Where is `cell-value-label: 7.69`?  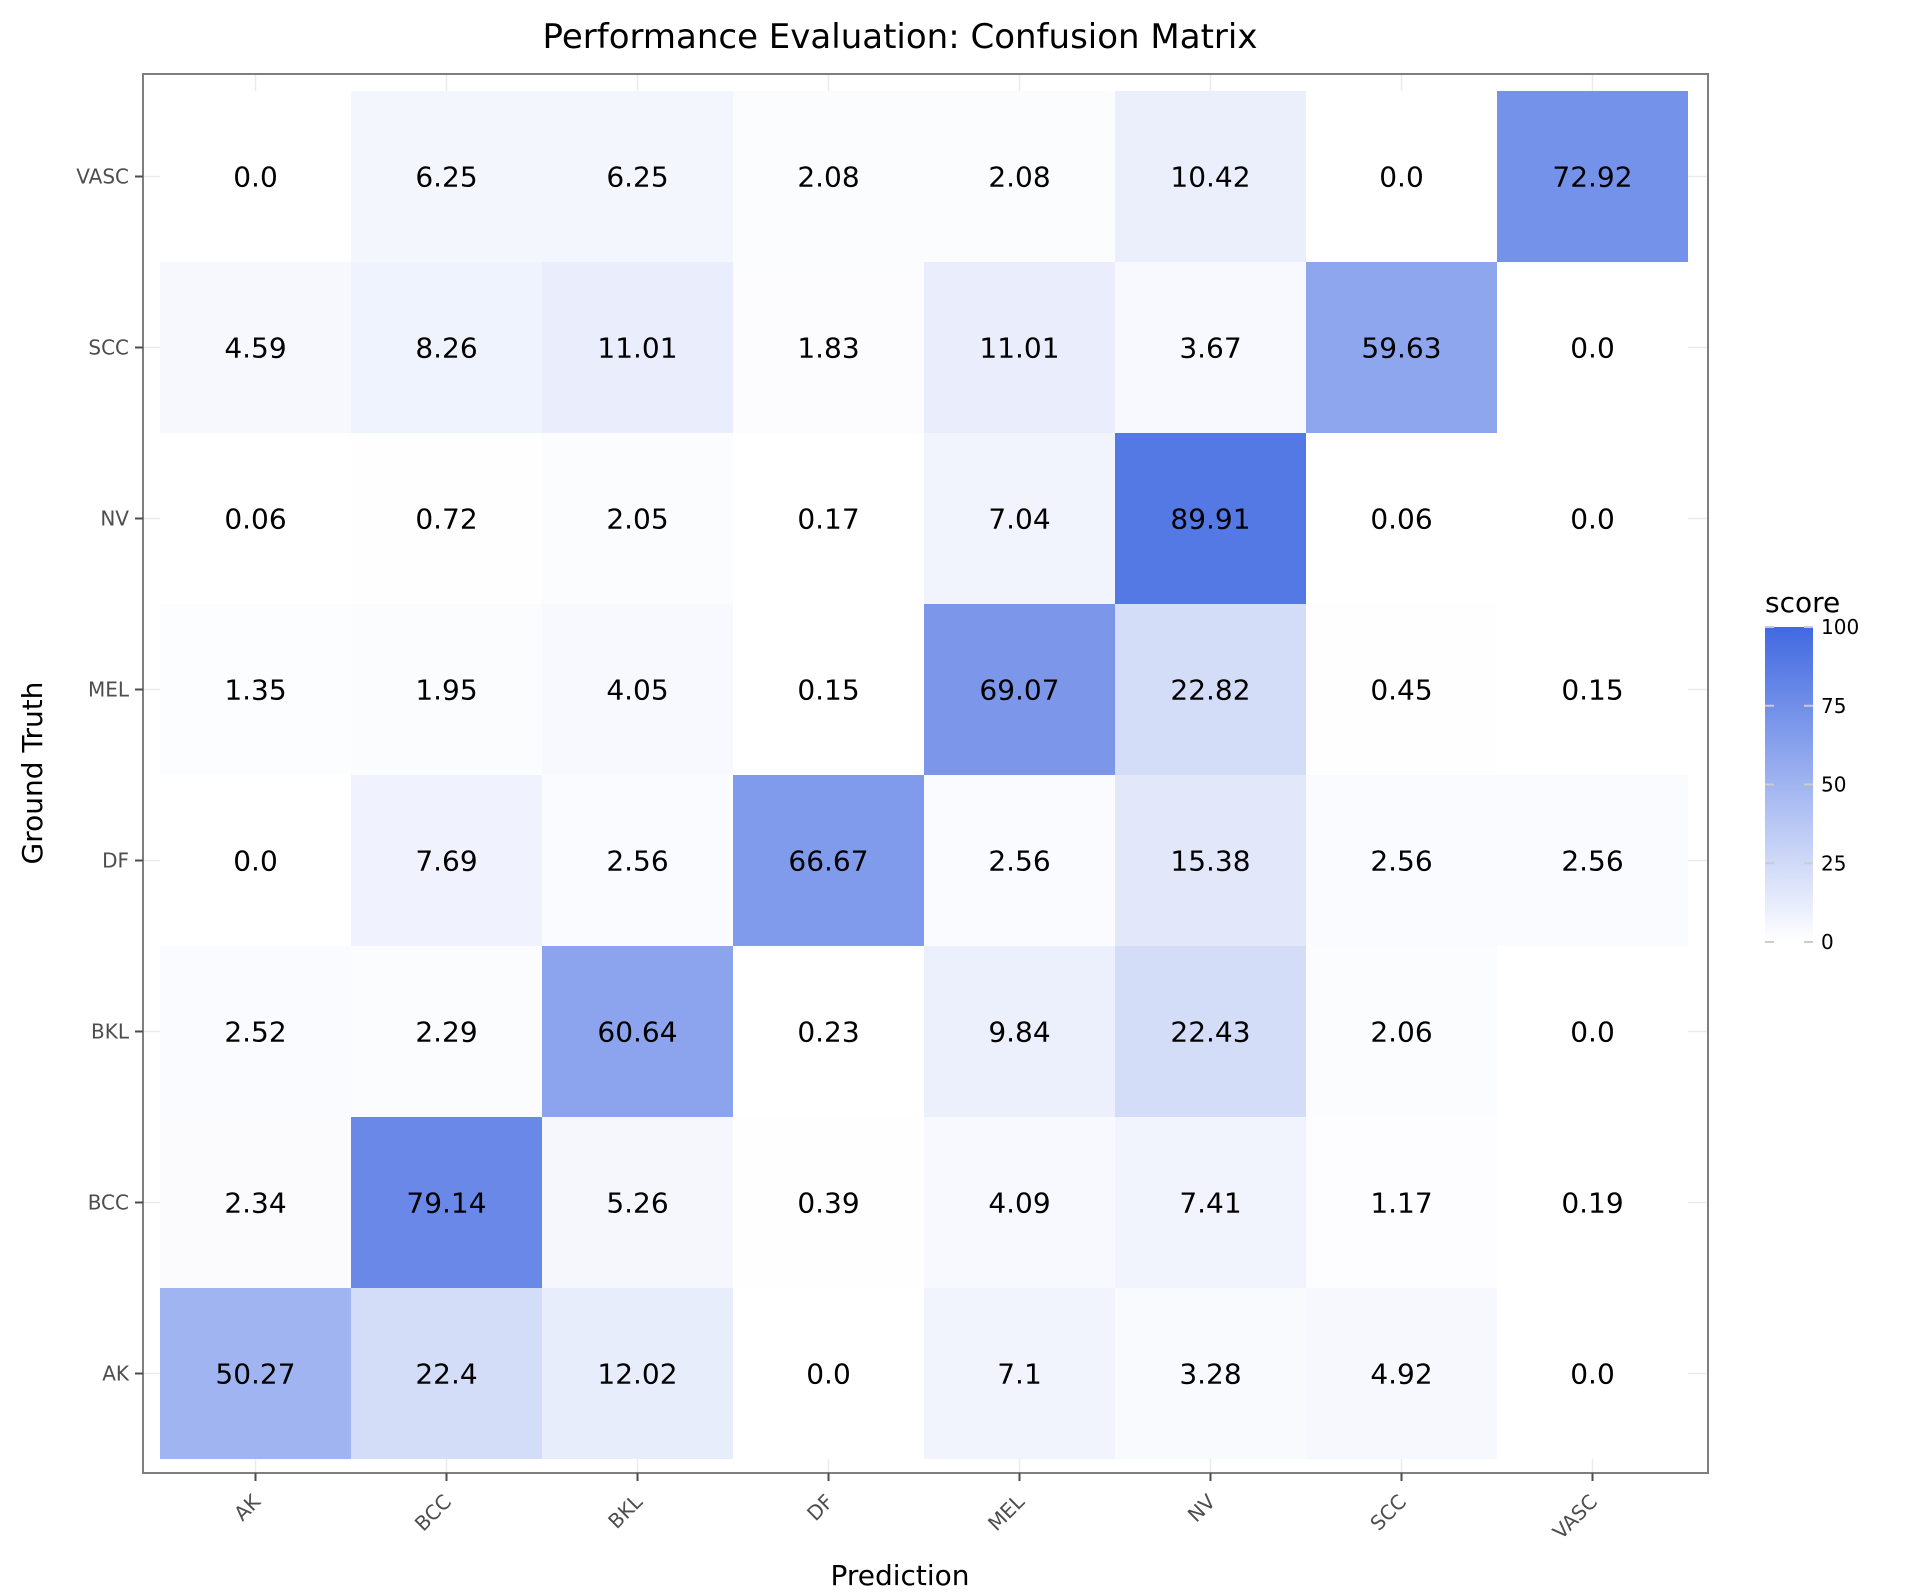 cell-value-label: 7.69 is located at coordinates (446, 861).